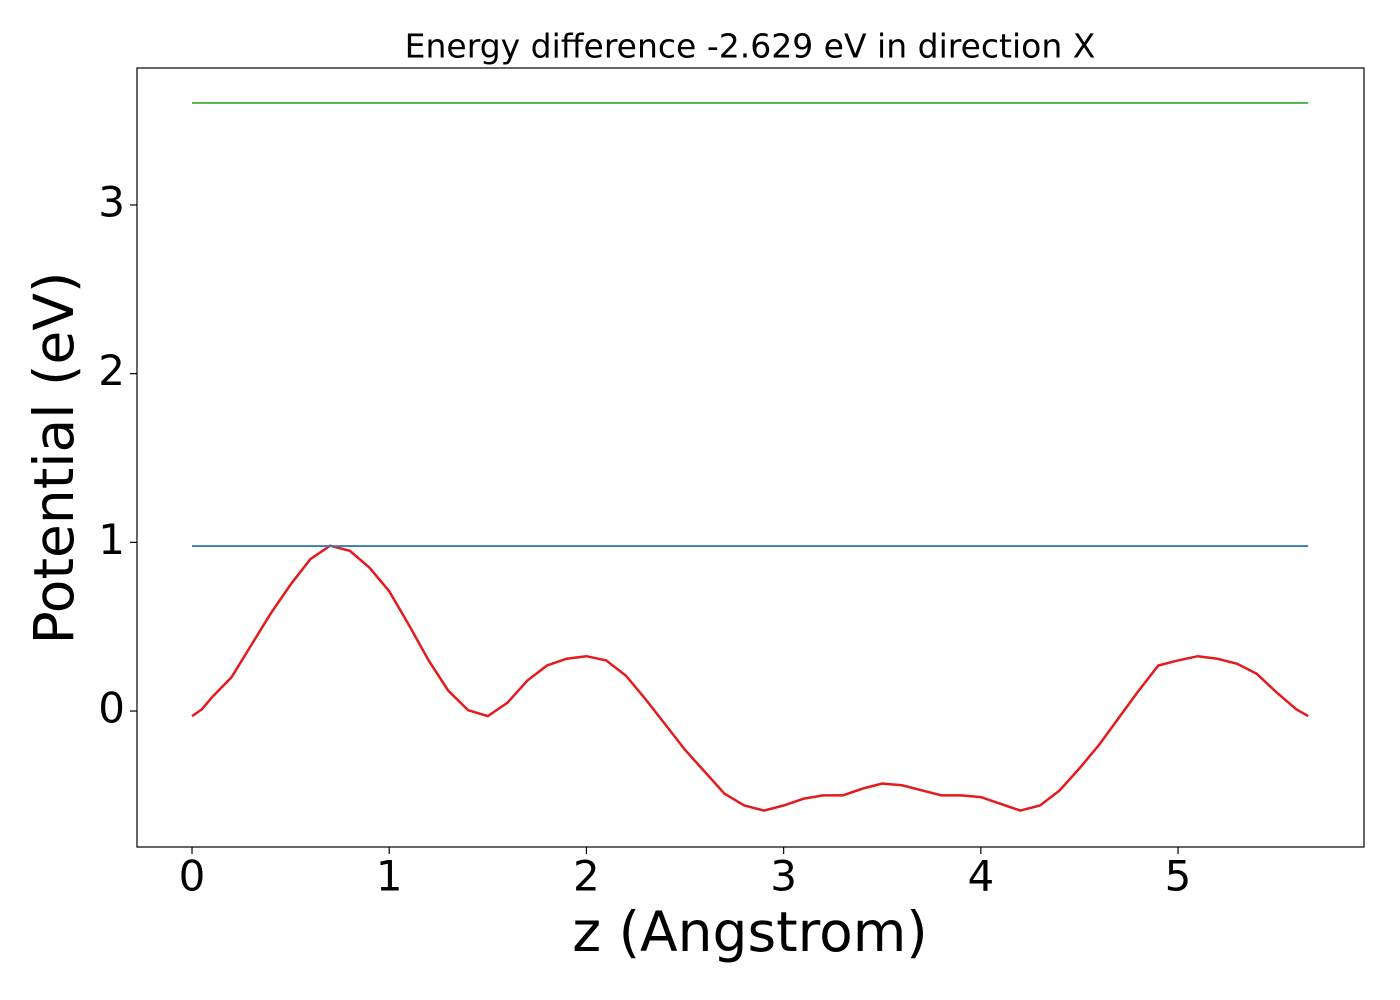  What do you see at coordinates (111, 370) in the screenshot?
I see `y-tick-label: 2` at bounding box center [111, 370].